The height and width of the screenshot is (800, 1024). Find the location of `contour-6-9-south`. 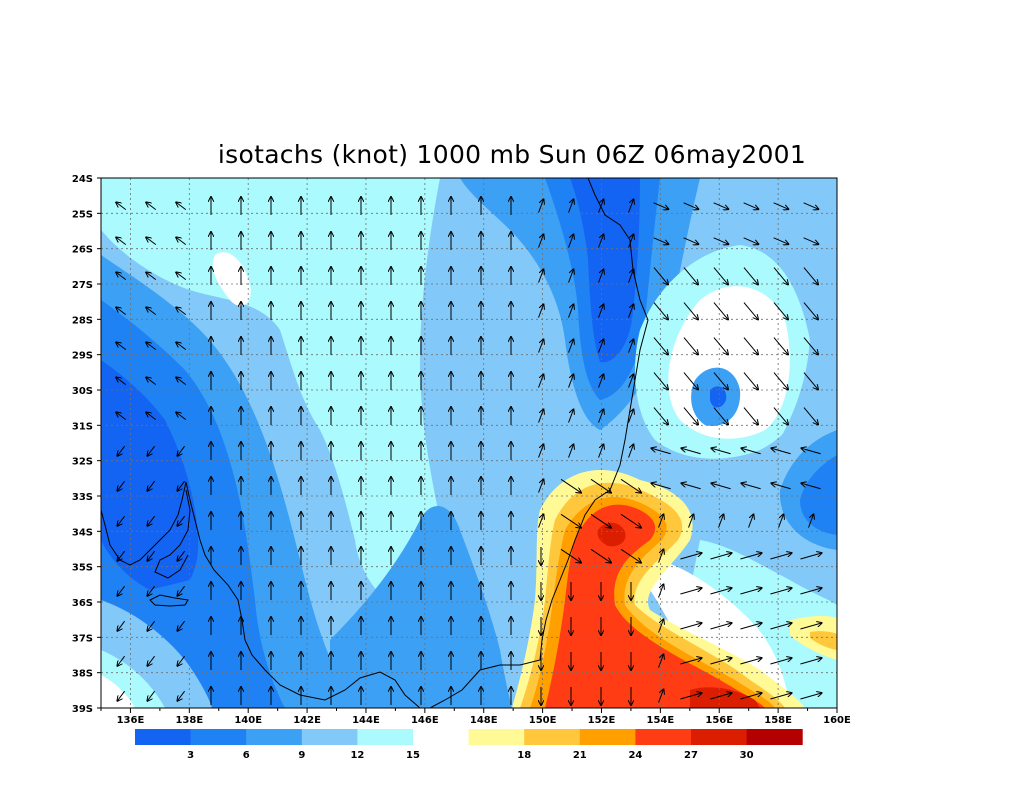

contour-6-9-south is located at coordinates (421, 607).